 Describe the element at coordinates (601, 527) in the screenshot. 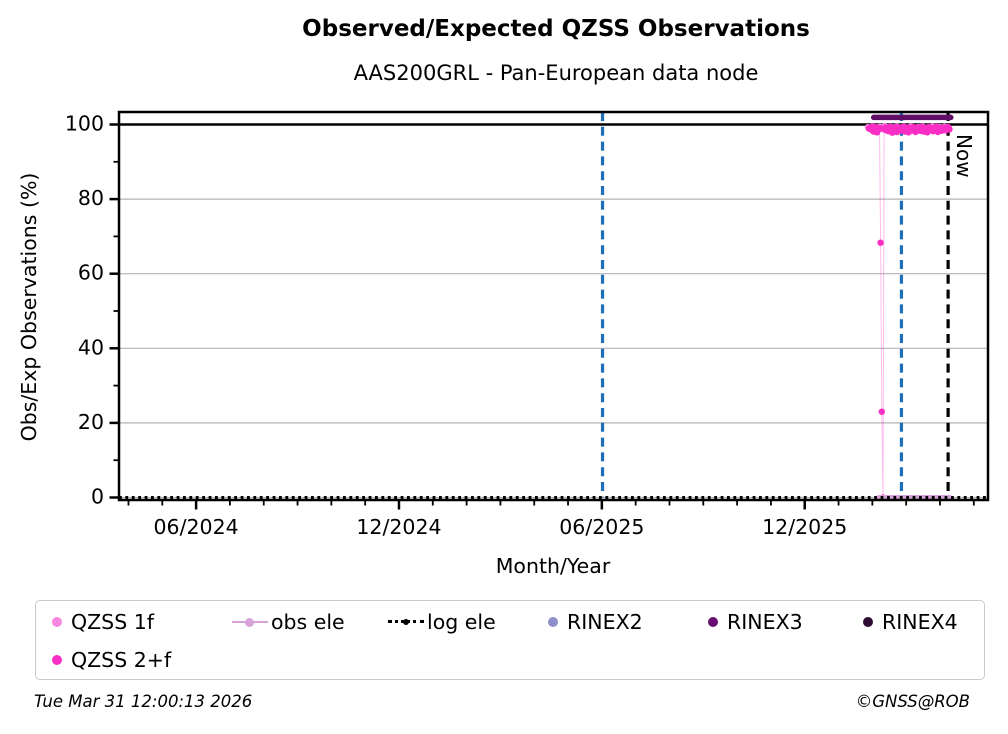

I see `x-tick-label: 06/2025` at that location.